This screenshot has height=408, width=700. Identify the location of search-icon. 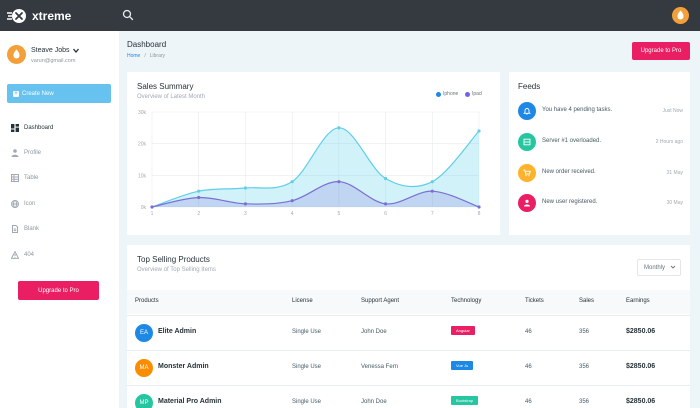
(129, 15).